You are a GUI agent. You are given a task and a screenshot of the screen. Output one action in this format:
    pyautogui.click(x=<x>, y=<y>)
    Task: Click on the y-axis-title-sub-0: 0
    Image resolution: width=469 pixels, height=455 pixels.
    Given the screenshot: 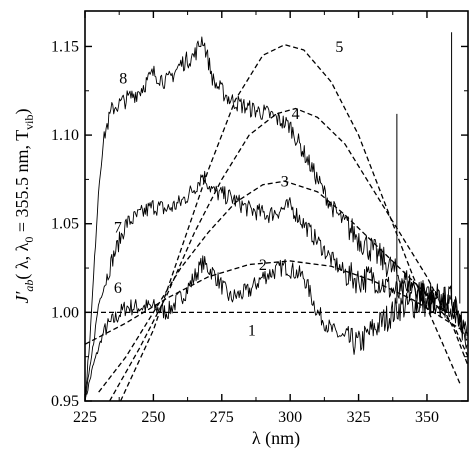 What is the action you would take?
    pyautogui.click(x=29, y=240)
    